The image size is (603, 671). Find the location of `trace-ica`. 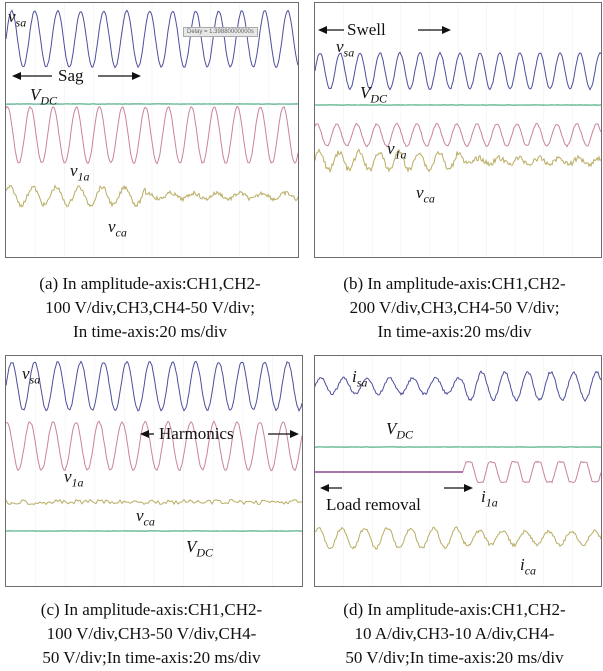

trace-ica is located at coordinates (458, 538).